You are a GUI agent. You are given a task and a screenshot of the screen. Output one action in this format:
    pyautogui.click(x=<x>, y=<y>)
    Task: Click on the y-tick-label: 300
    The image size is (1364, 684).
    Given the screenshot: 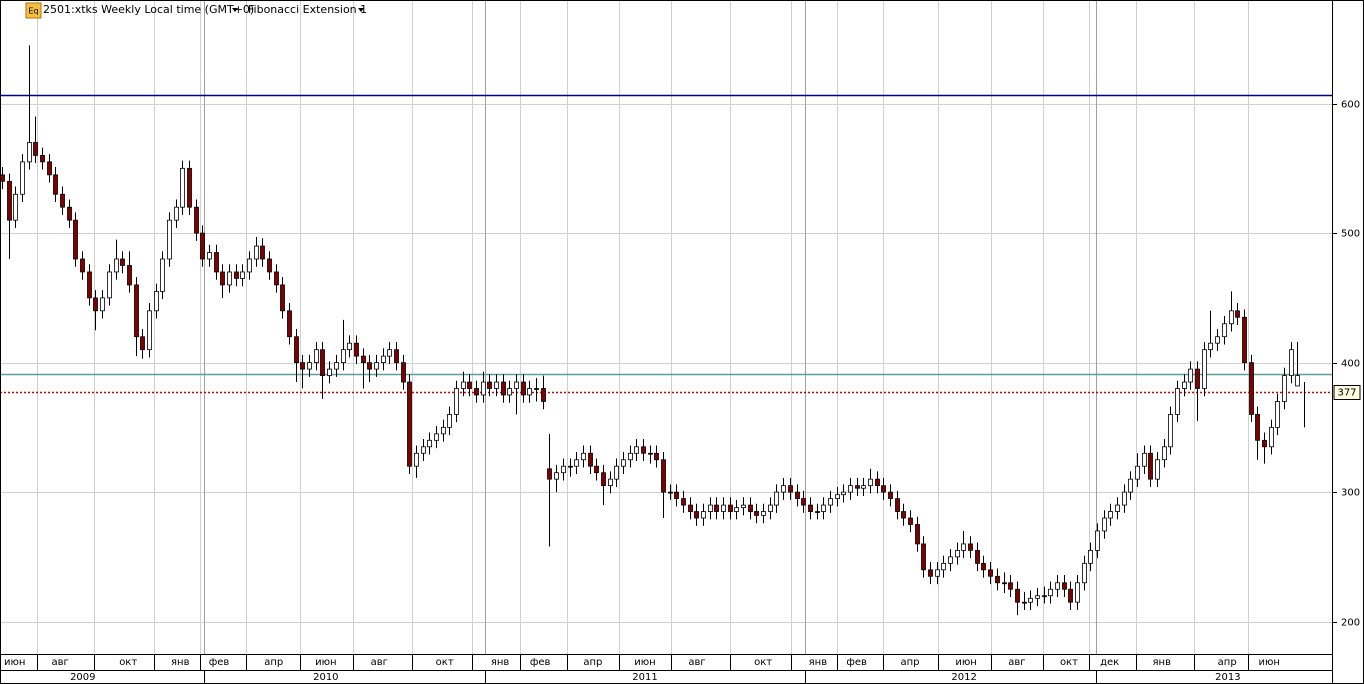 What is the action you would take?
    pyautogui.click(x=1350, y=493)
    